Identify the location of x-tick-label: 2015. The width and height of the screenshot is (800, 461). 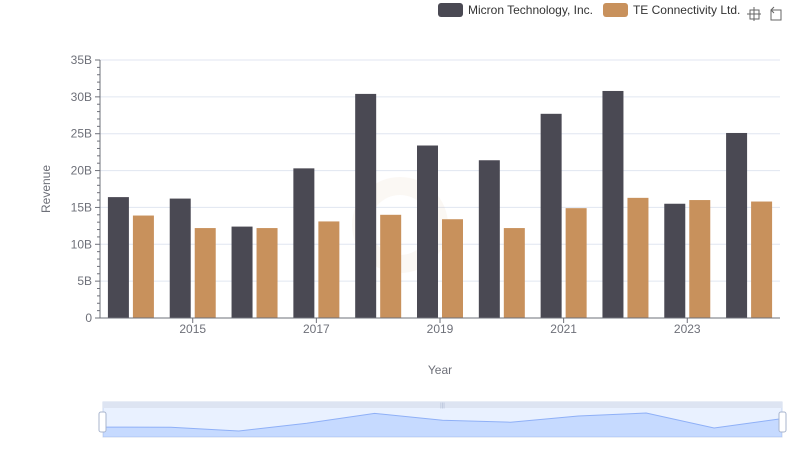
(192, 329).